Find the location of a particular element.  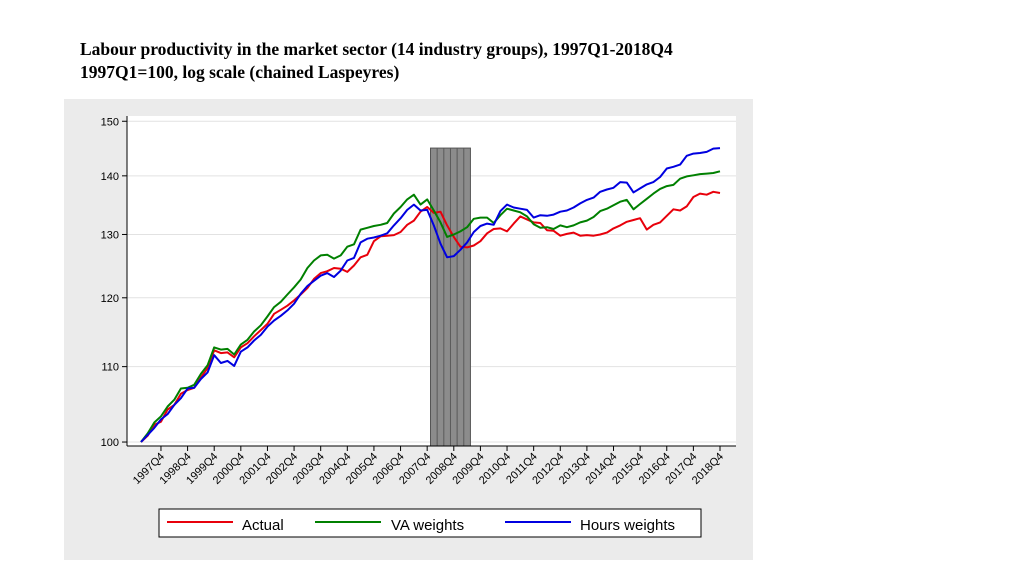

legend-label-actual: Actual is located at coordinates (263, 525).